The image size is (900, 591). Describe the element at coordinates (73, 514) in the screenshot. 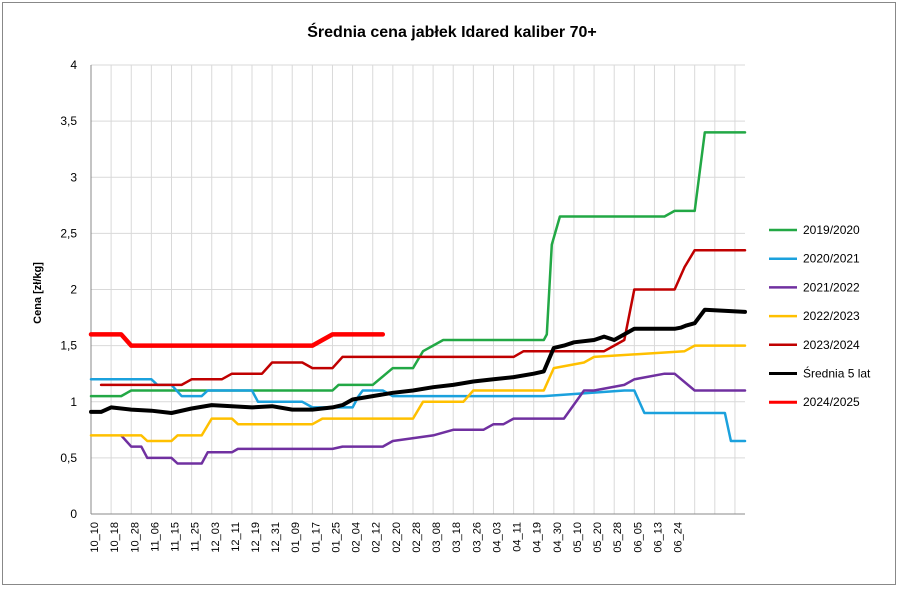

I see `y-tick-label: 0` at that location.